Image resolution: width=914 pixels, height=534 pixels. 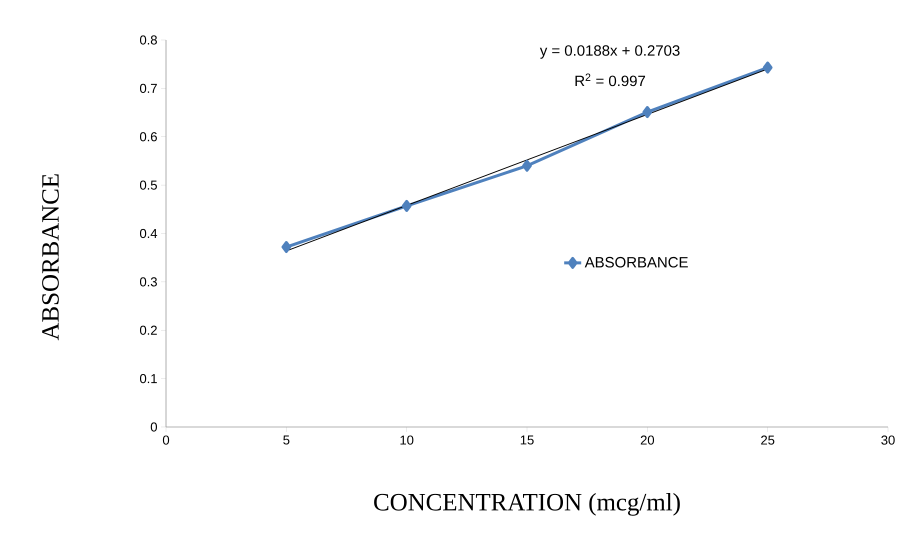 I want to click on annotation: y = 0.0188x + 0.2703, so click(x=610, y=52).